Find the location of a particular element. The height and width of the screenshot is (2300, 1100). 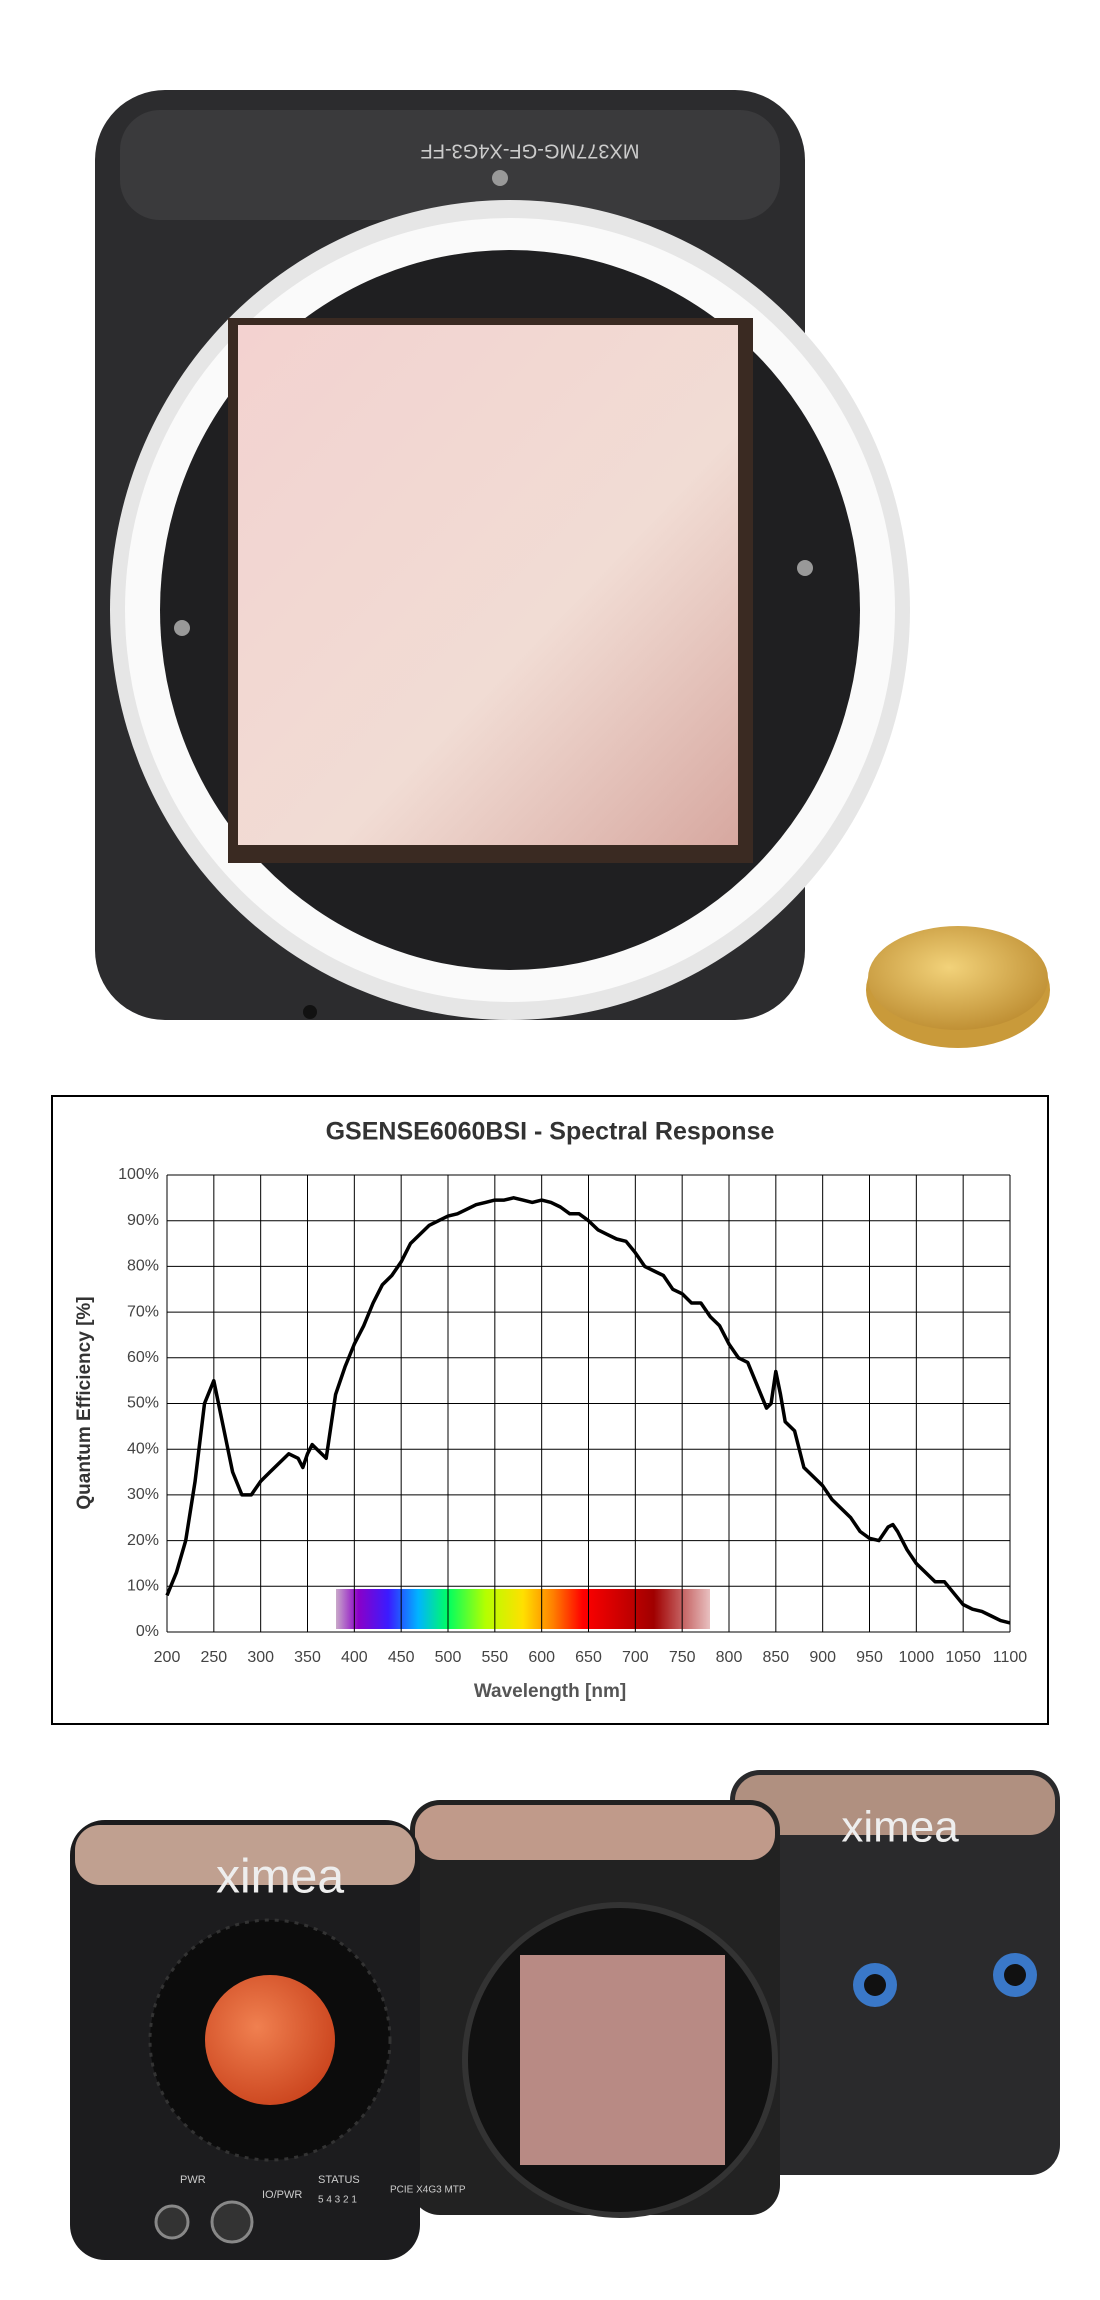

y-tick-label: 0% is located at coordinates (147, 1631).